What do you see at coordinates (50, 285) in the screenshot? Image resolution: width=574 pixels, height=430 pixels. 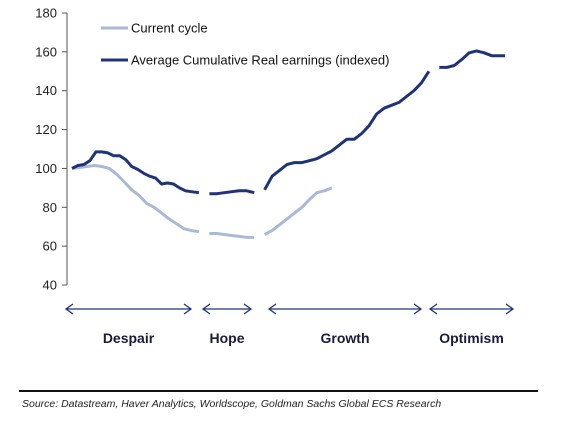 I see `y-tick-label: 40` at bounding box center [50, 285].